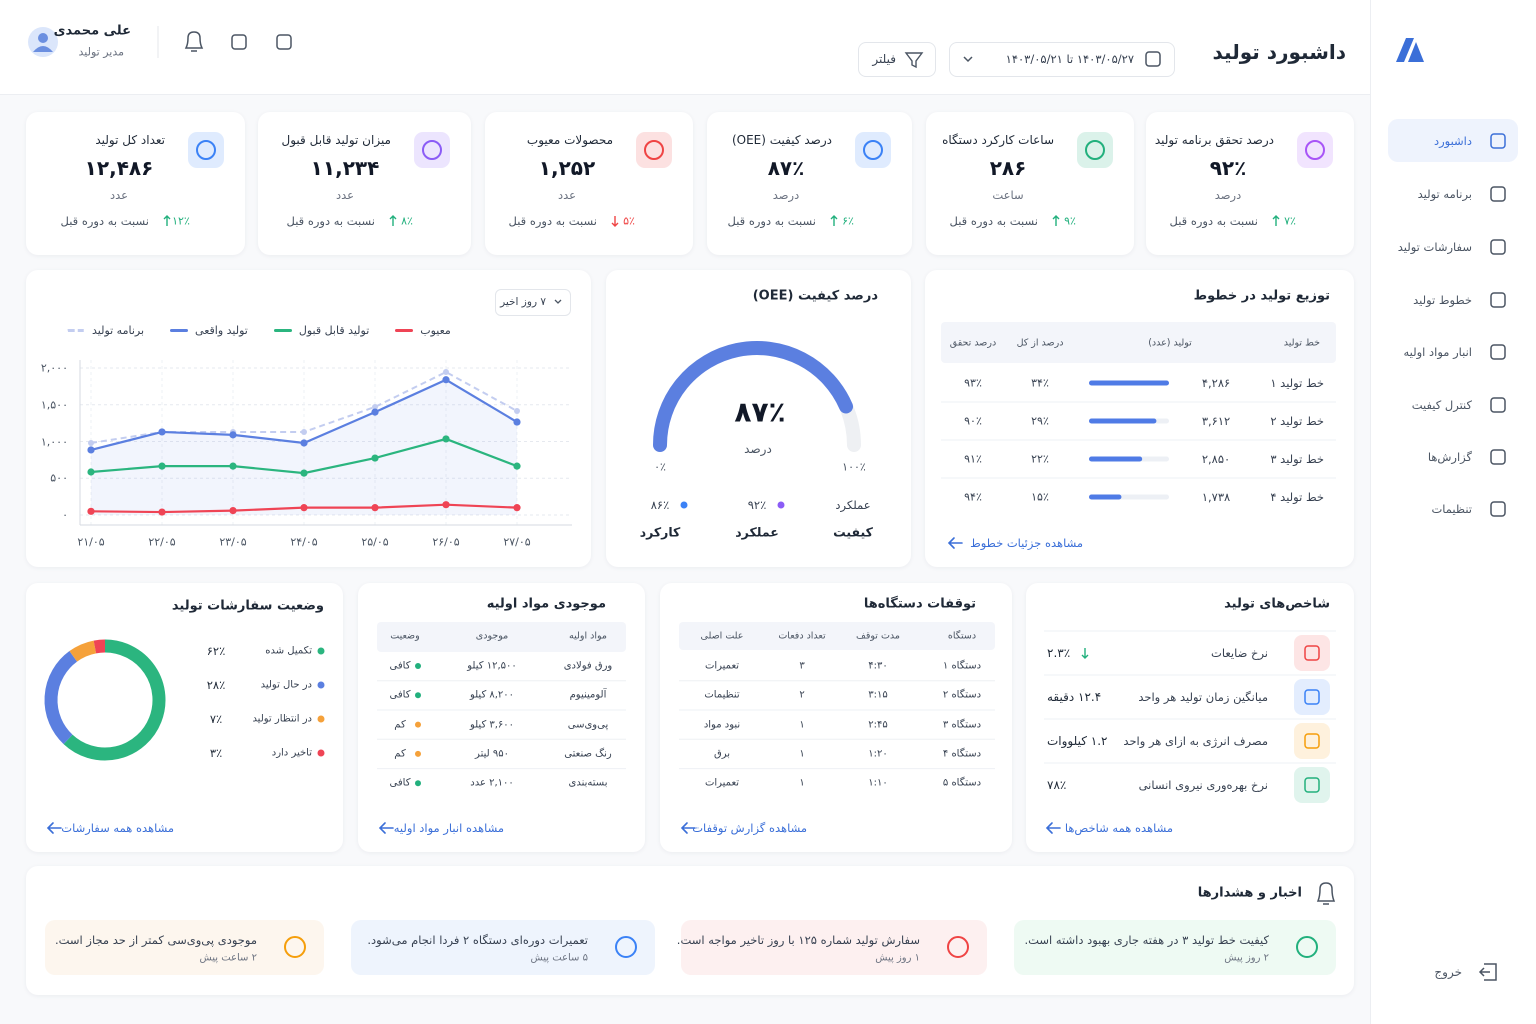  Describe the element at coordinates (660, 505) in the screenshot. I see `breakdown-value: ۸۶٪` at that location.